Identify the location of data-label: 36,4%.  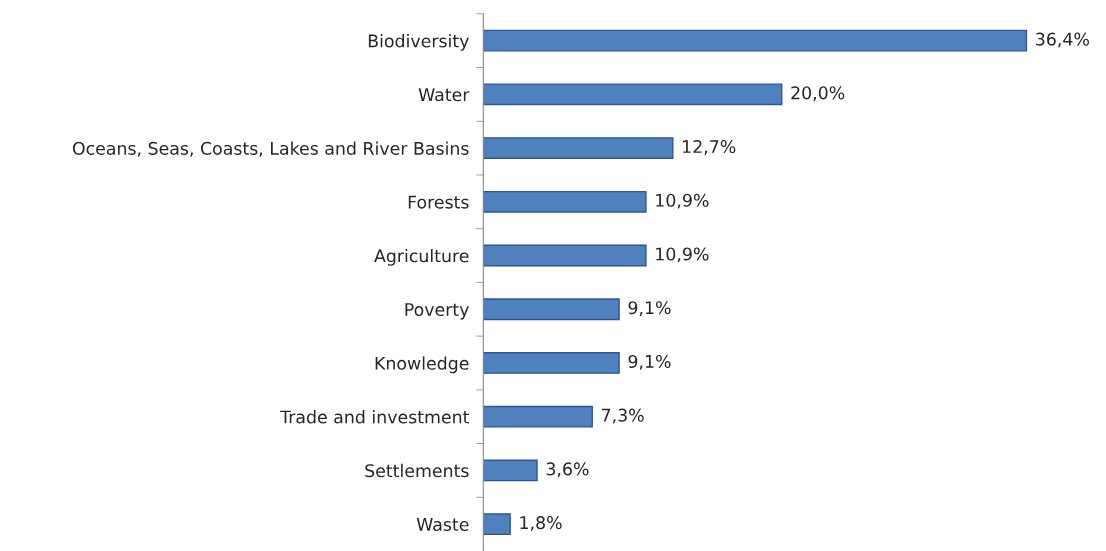
(1062, 40).